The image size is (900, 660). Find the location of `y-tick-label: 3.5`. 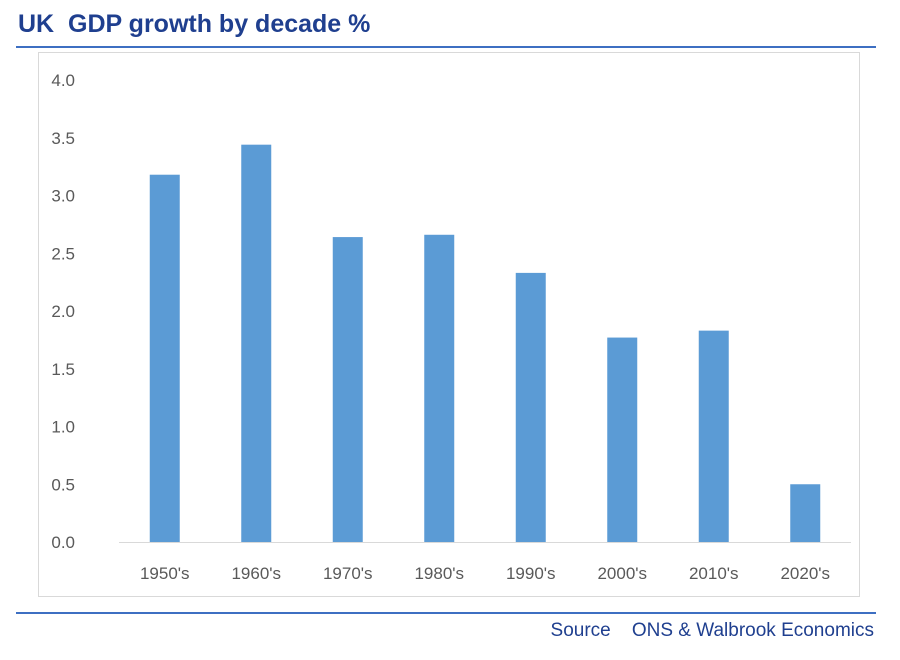

y-tick-label: 3.5 is located at coordinates (63, 138).